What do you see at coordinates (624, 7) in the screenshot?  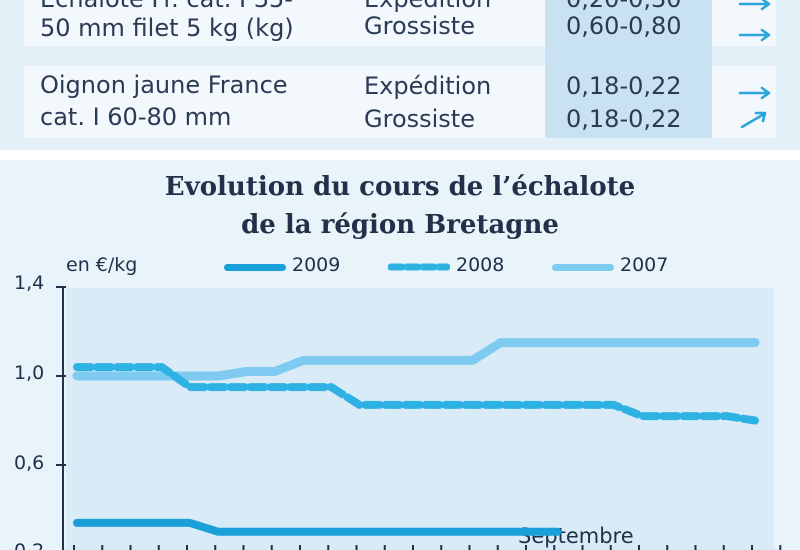 I see `price-range: 0,20-0,30` at bounding box center [624, 7].